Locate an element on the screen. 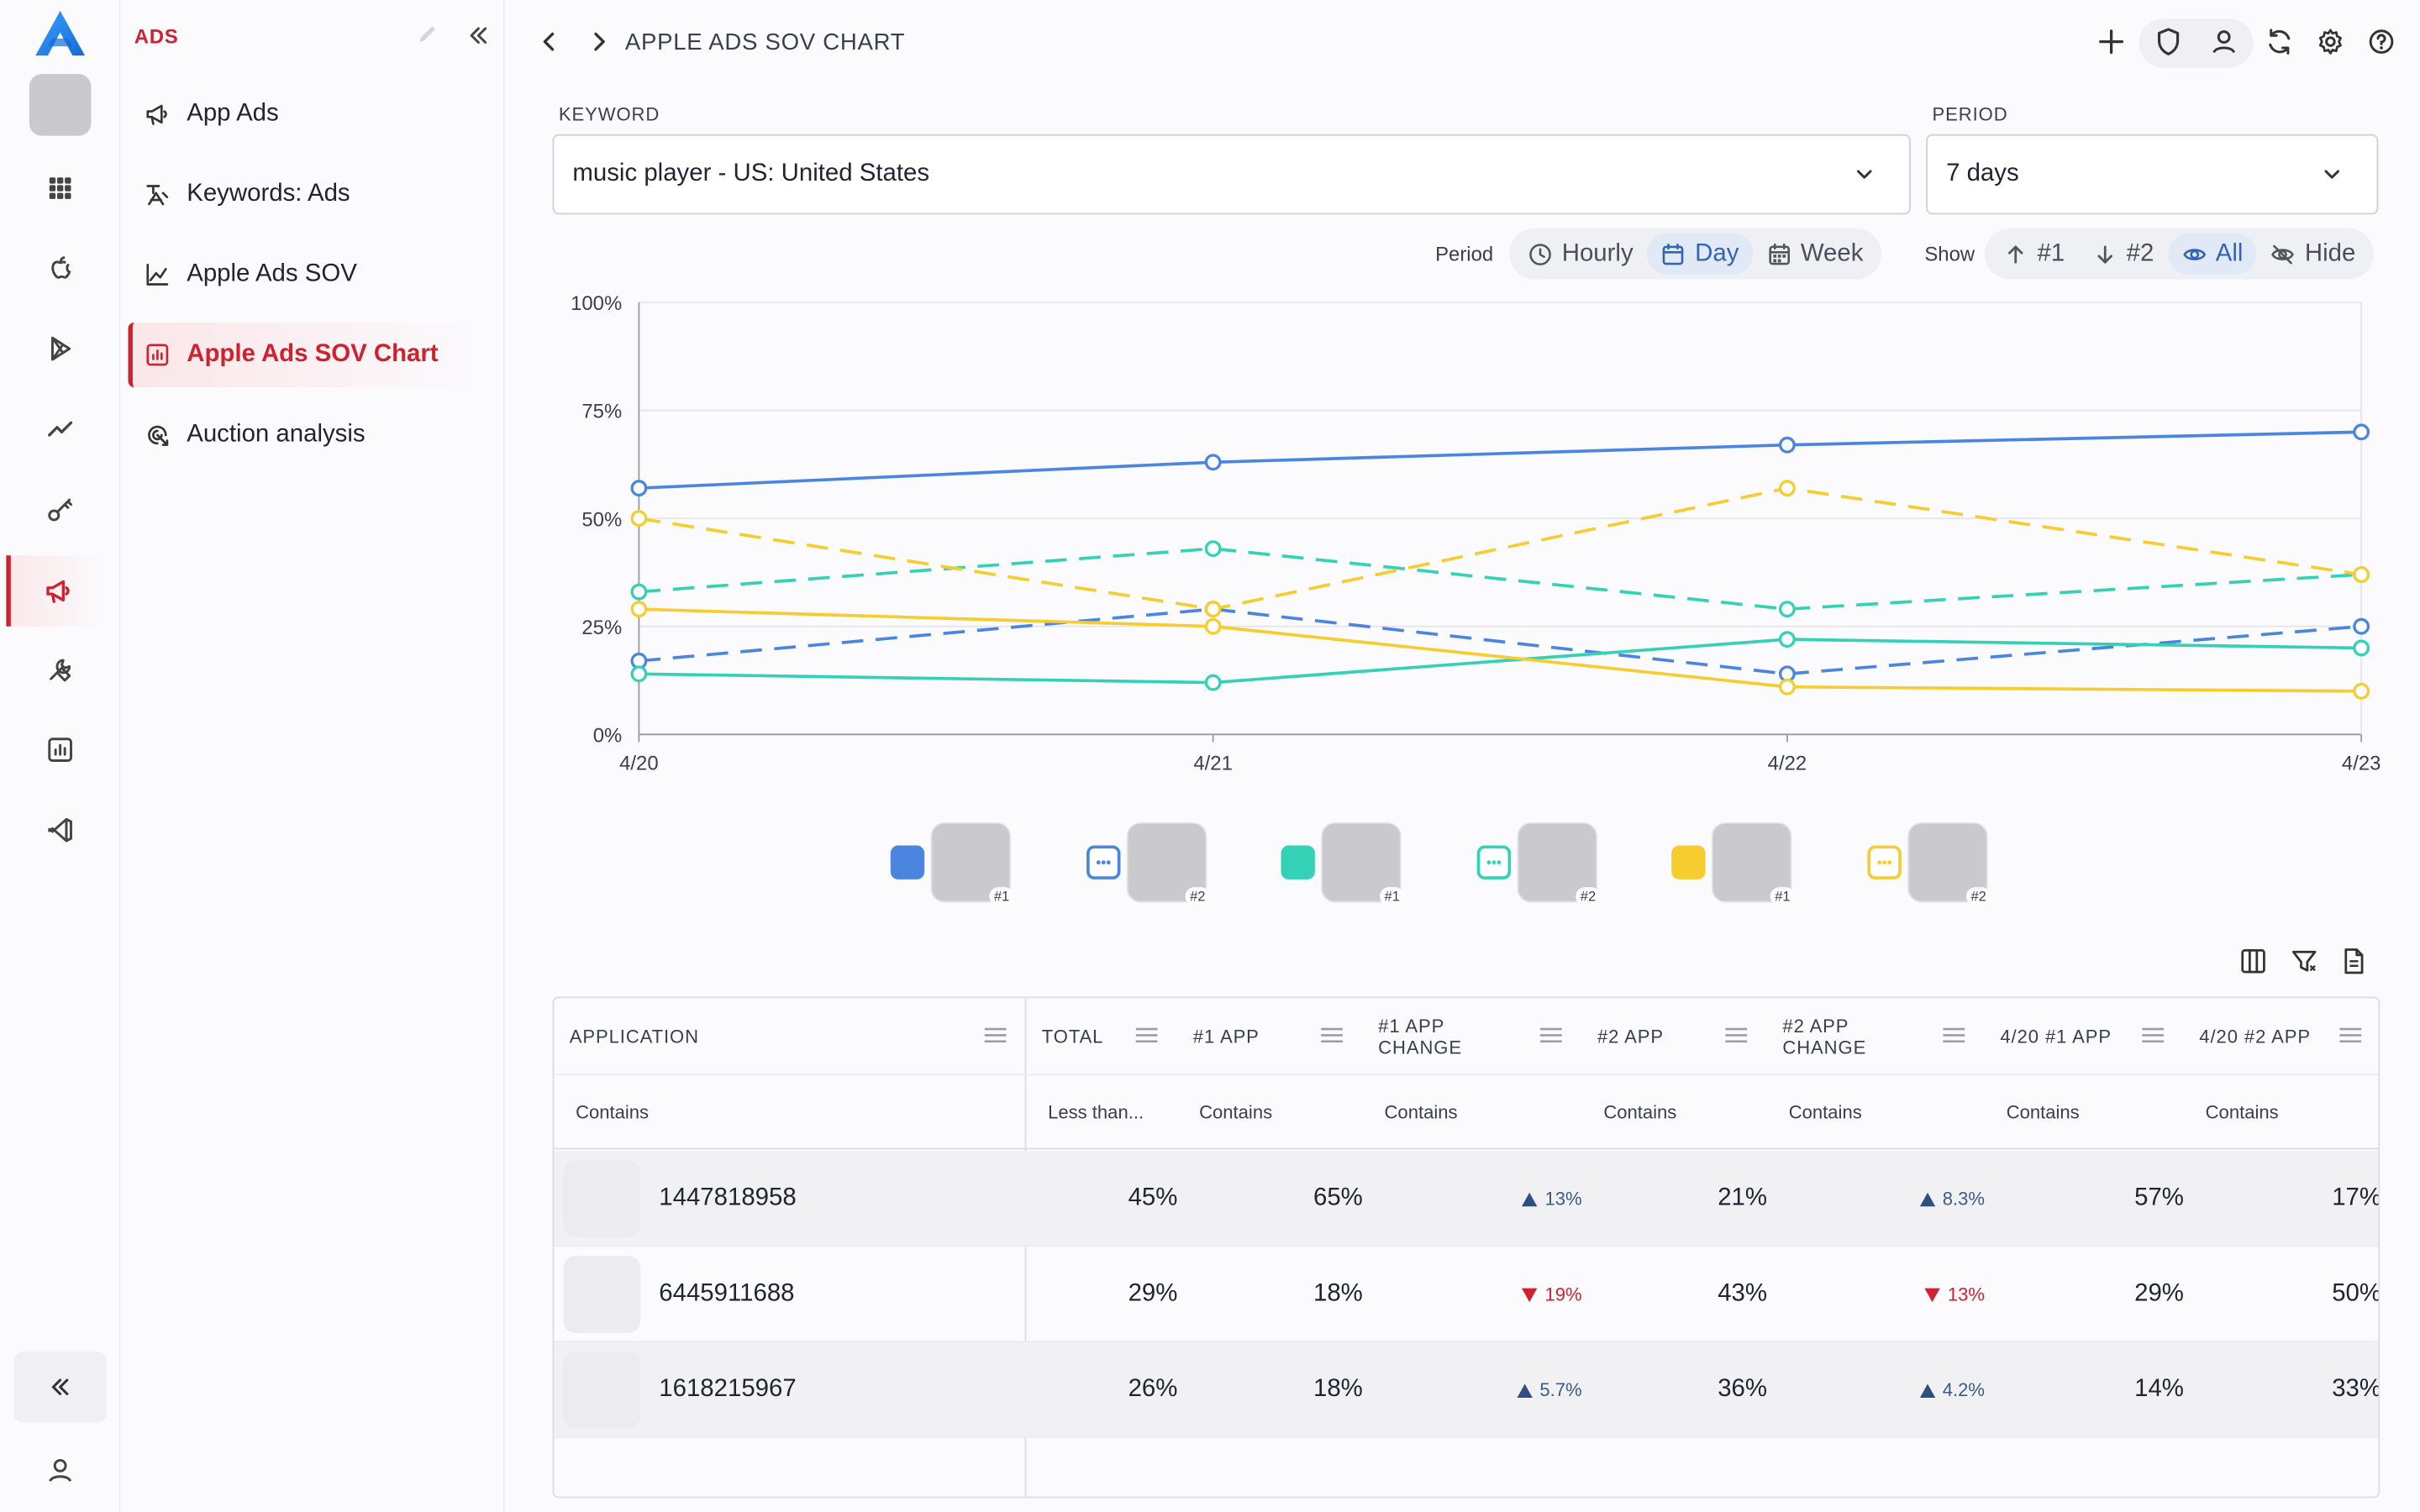 The width and height of the screenshot is (2420, 1512). nav-item-keywords-ads: Keywords: Ads is located at coordinates (304, 194).